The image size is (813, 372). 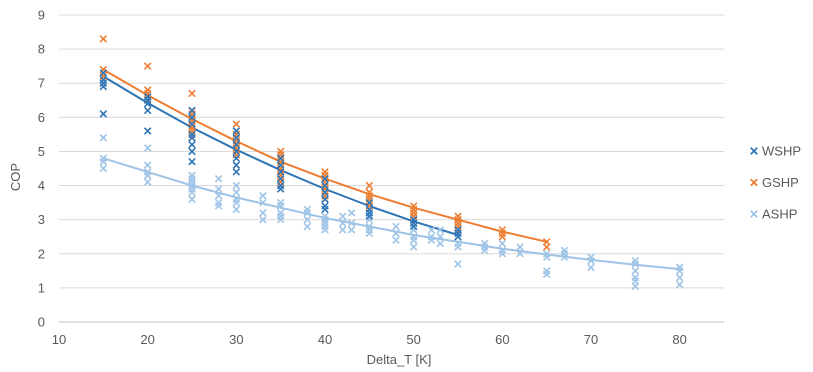 What do you see at coordinates (780, 182) in the screenshot?
I see `legend-label: GSHP` at bounding box center [780, 182].